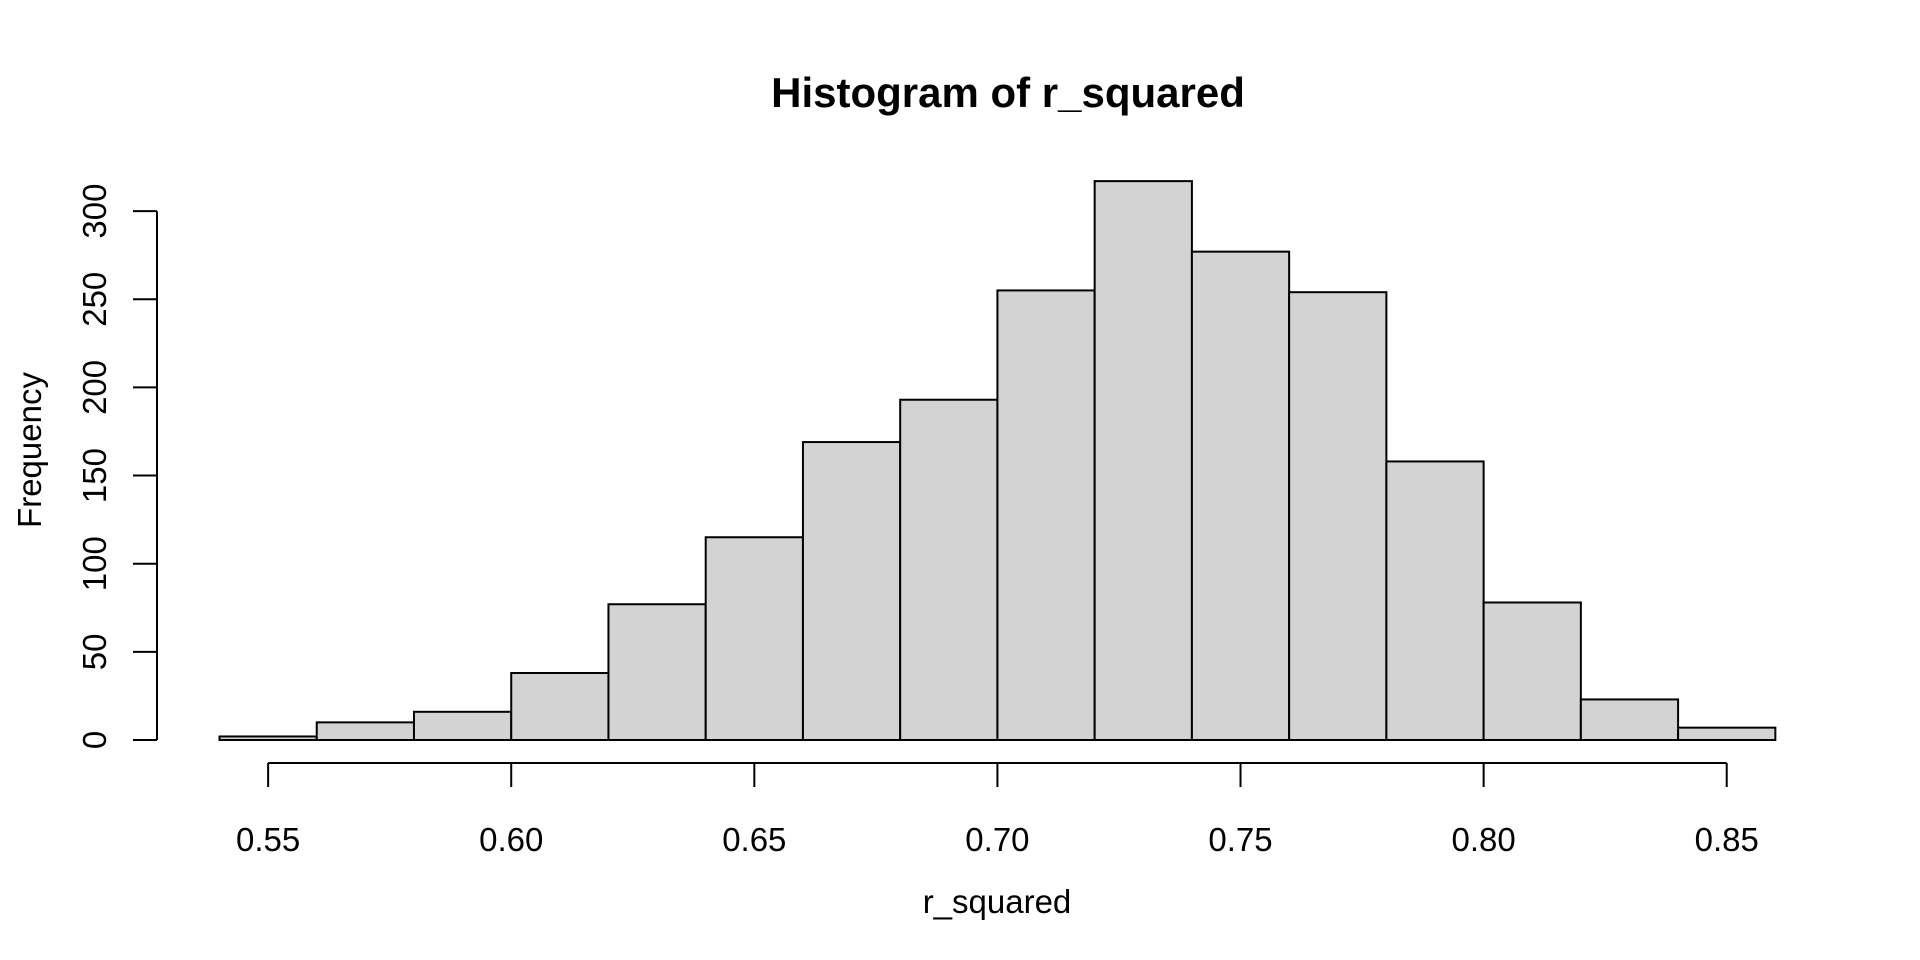 The image size is (1920, 960). I want to click on x-tick-label: 0.85, so click(1727, 839).